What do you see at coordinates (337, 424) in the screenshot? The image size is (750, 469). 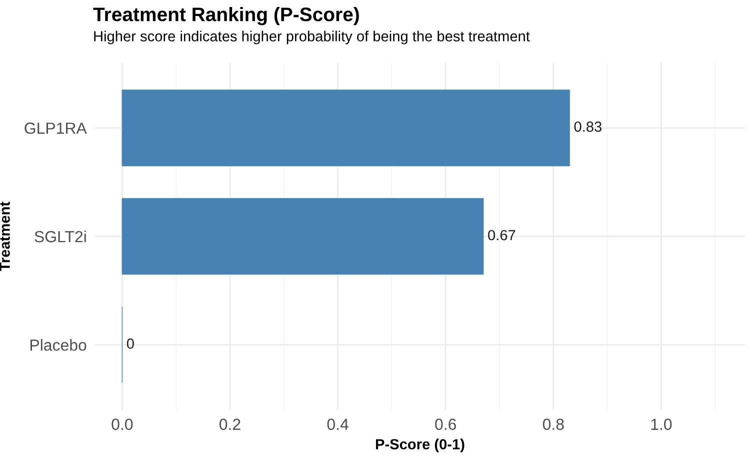 I see `x-tick-label: 0.4` at bounding box center [337, 424].